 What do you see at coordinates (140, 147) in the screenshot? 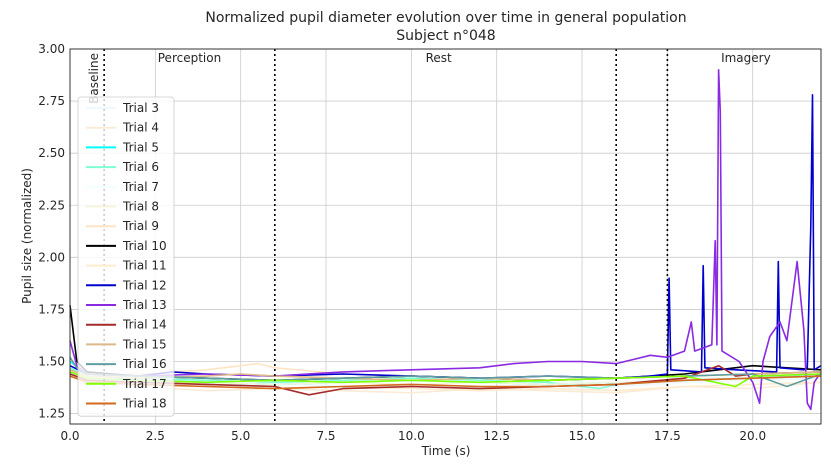
I see `legend-label: Trial 5` at bounding box center [140, 147].